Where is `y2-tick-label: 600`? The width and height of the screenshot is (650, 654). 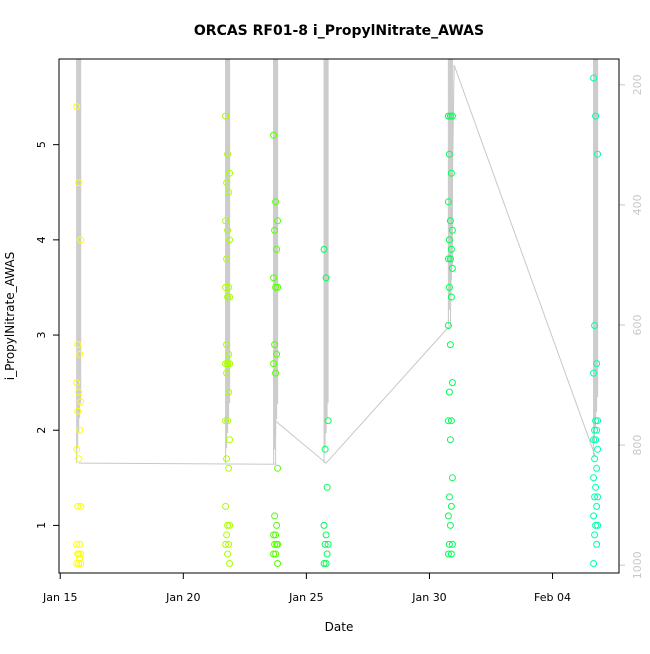 y2-tick-label: 600 is located at coordinates (637, 325).